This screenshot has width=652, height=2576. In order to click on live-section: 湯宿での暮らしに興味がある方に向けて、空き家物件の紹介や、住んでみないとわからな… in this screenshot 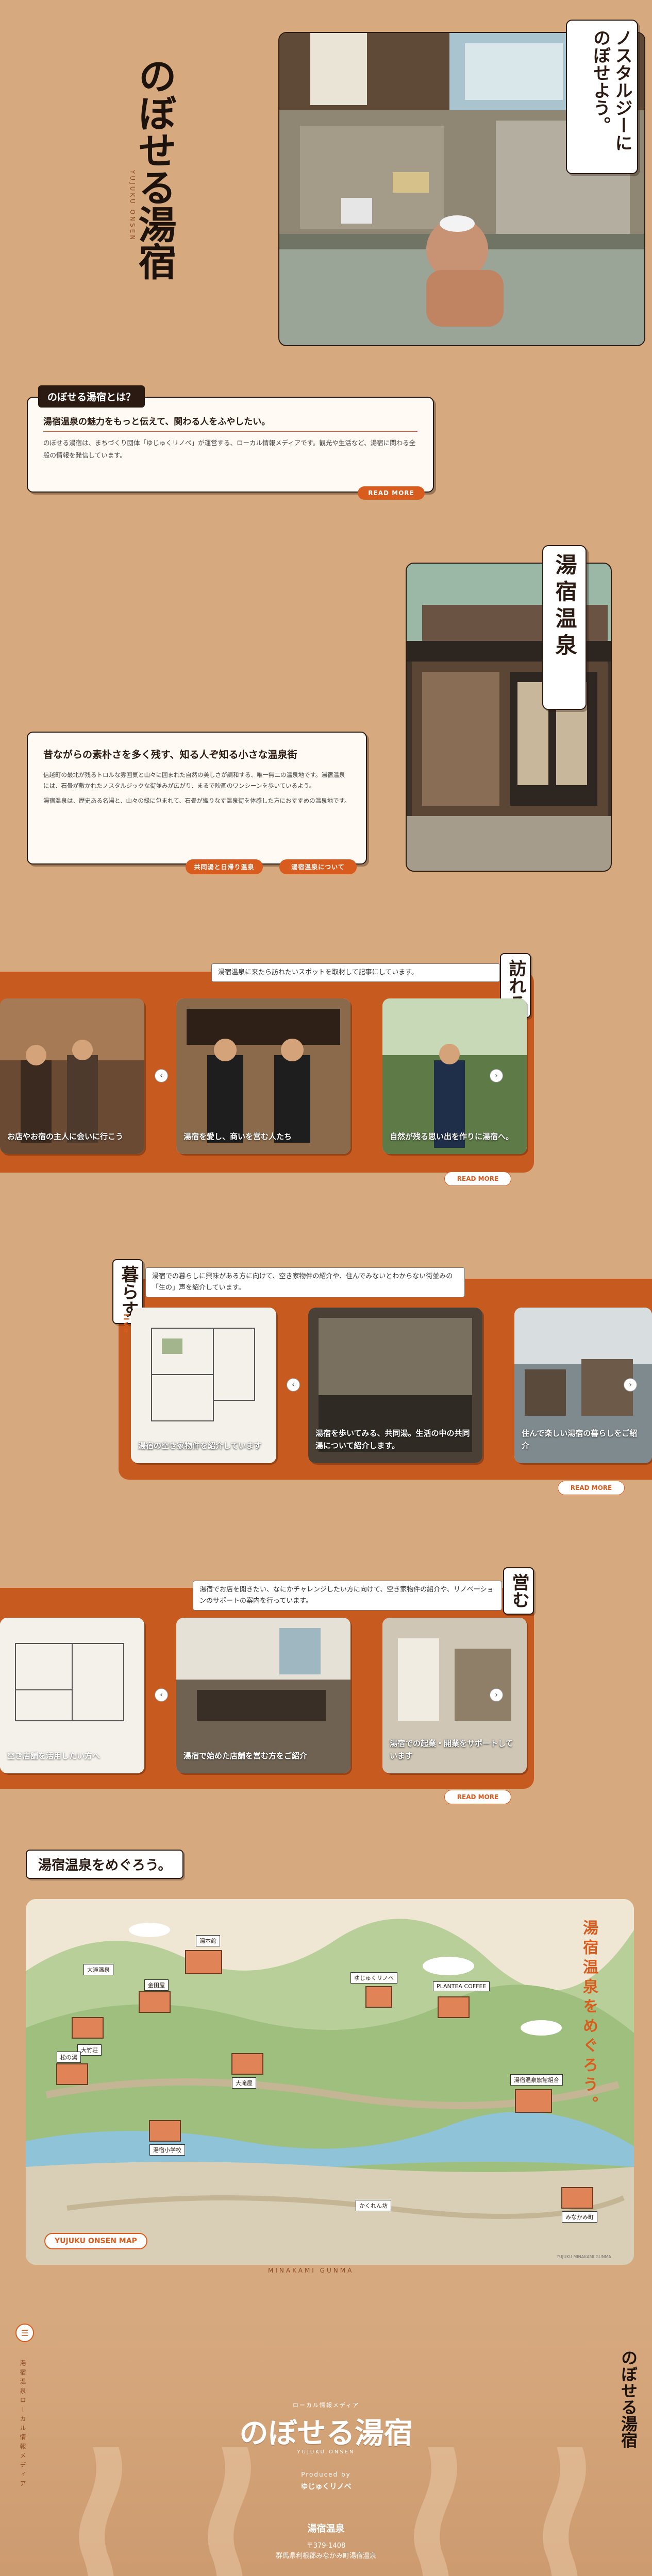, I will do `click(326, 1375)`.